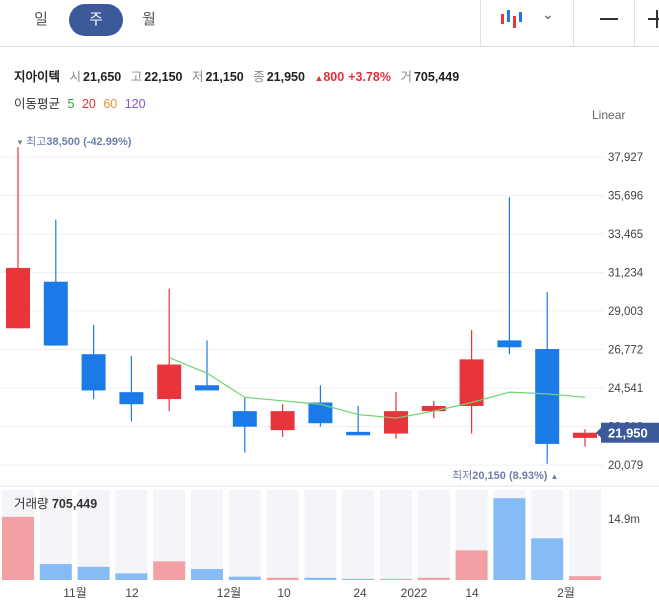  What do you see at coordinates (41, 19) in the screenshot?
I see `tab-day: 일` at bounding box center [41, 19].